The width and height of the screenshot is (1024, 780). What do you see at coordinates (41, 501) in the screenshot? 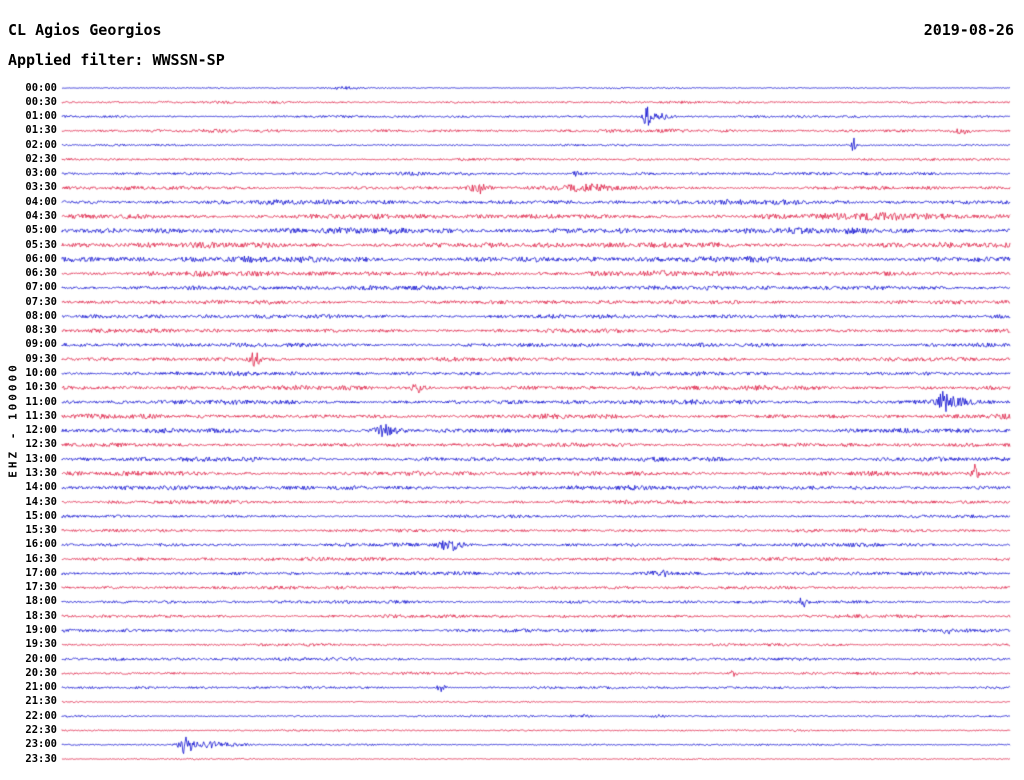
I see `time-label: 14:30` at bounding box center [41, 501].